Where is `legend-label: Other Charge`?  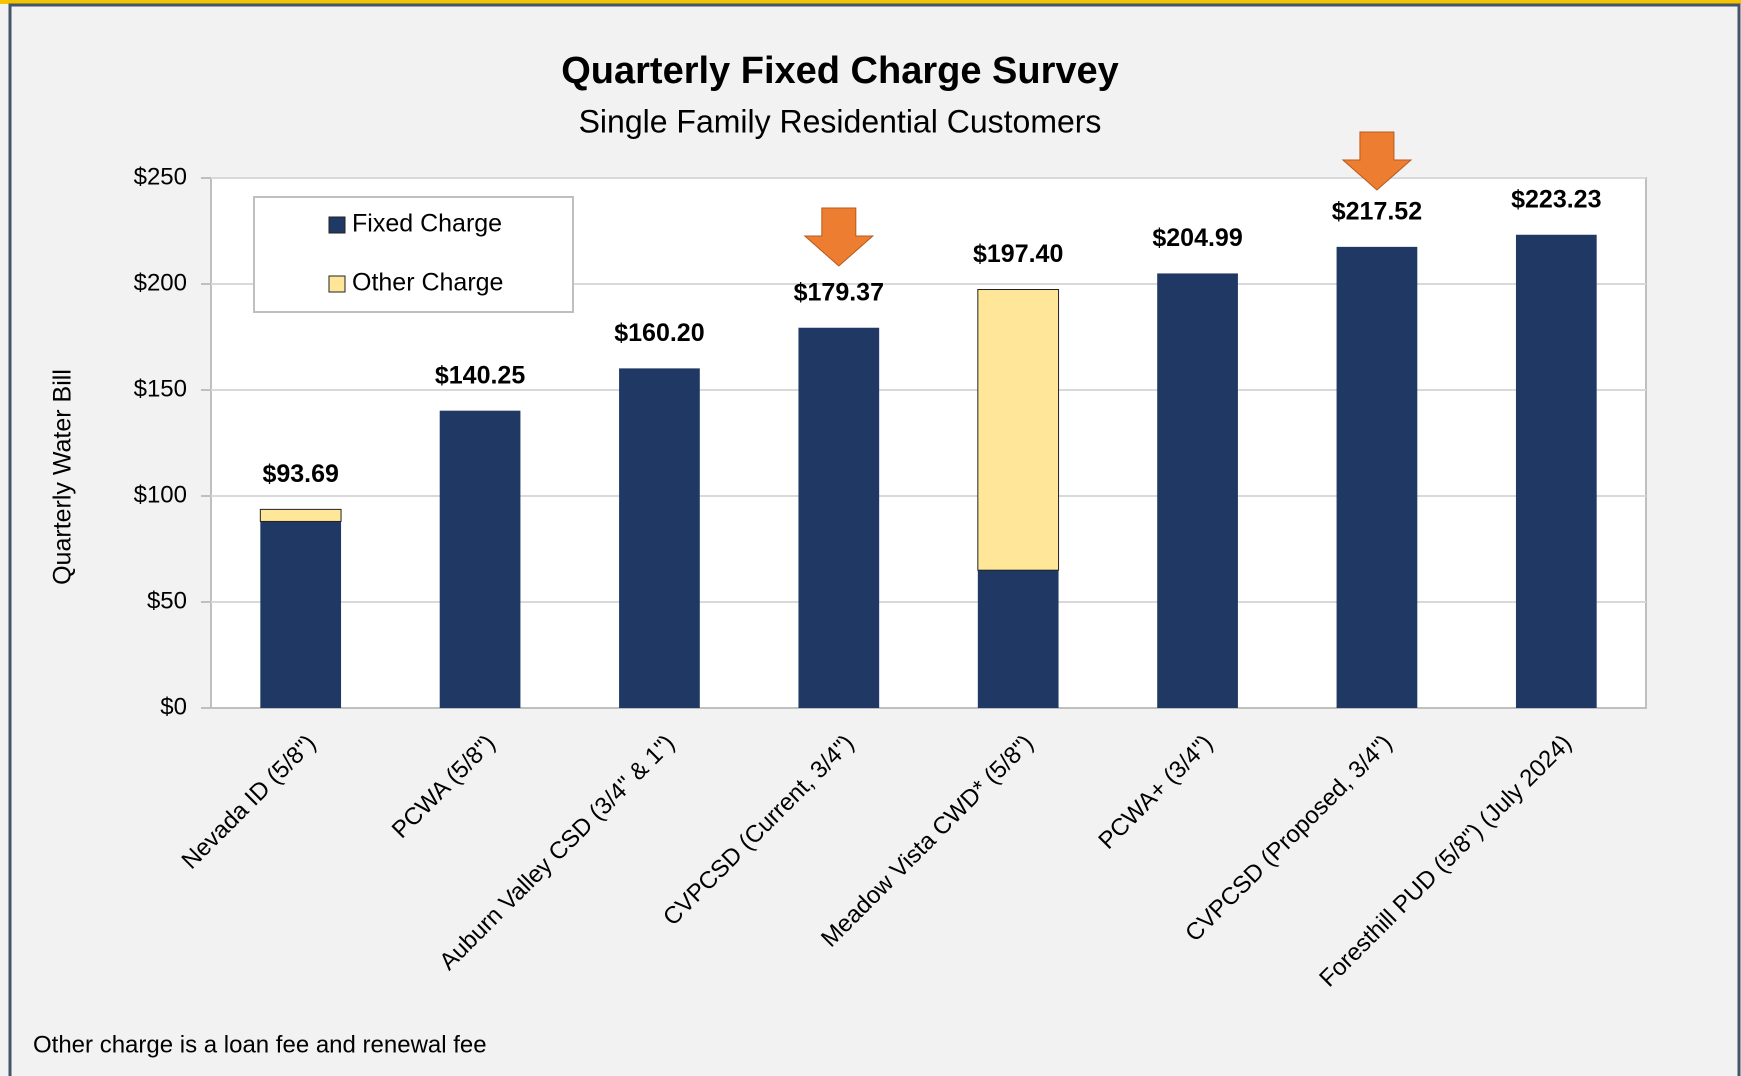
legend-label: Other Charge is located at coordinates (427, 283).